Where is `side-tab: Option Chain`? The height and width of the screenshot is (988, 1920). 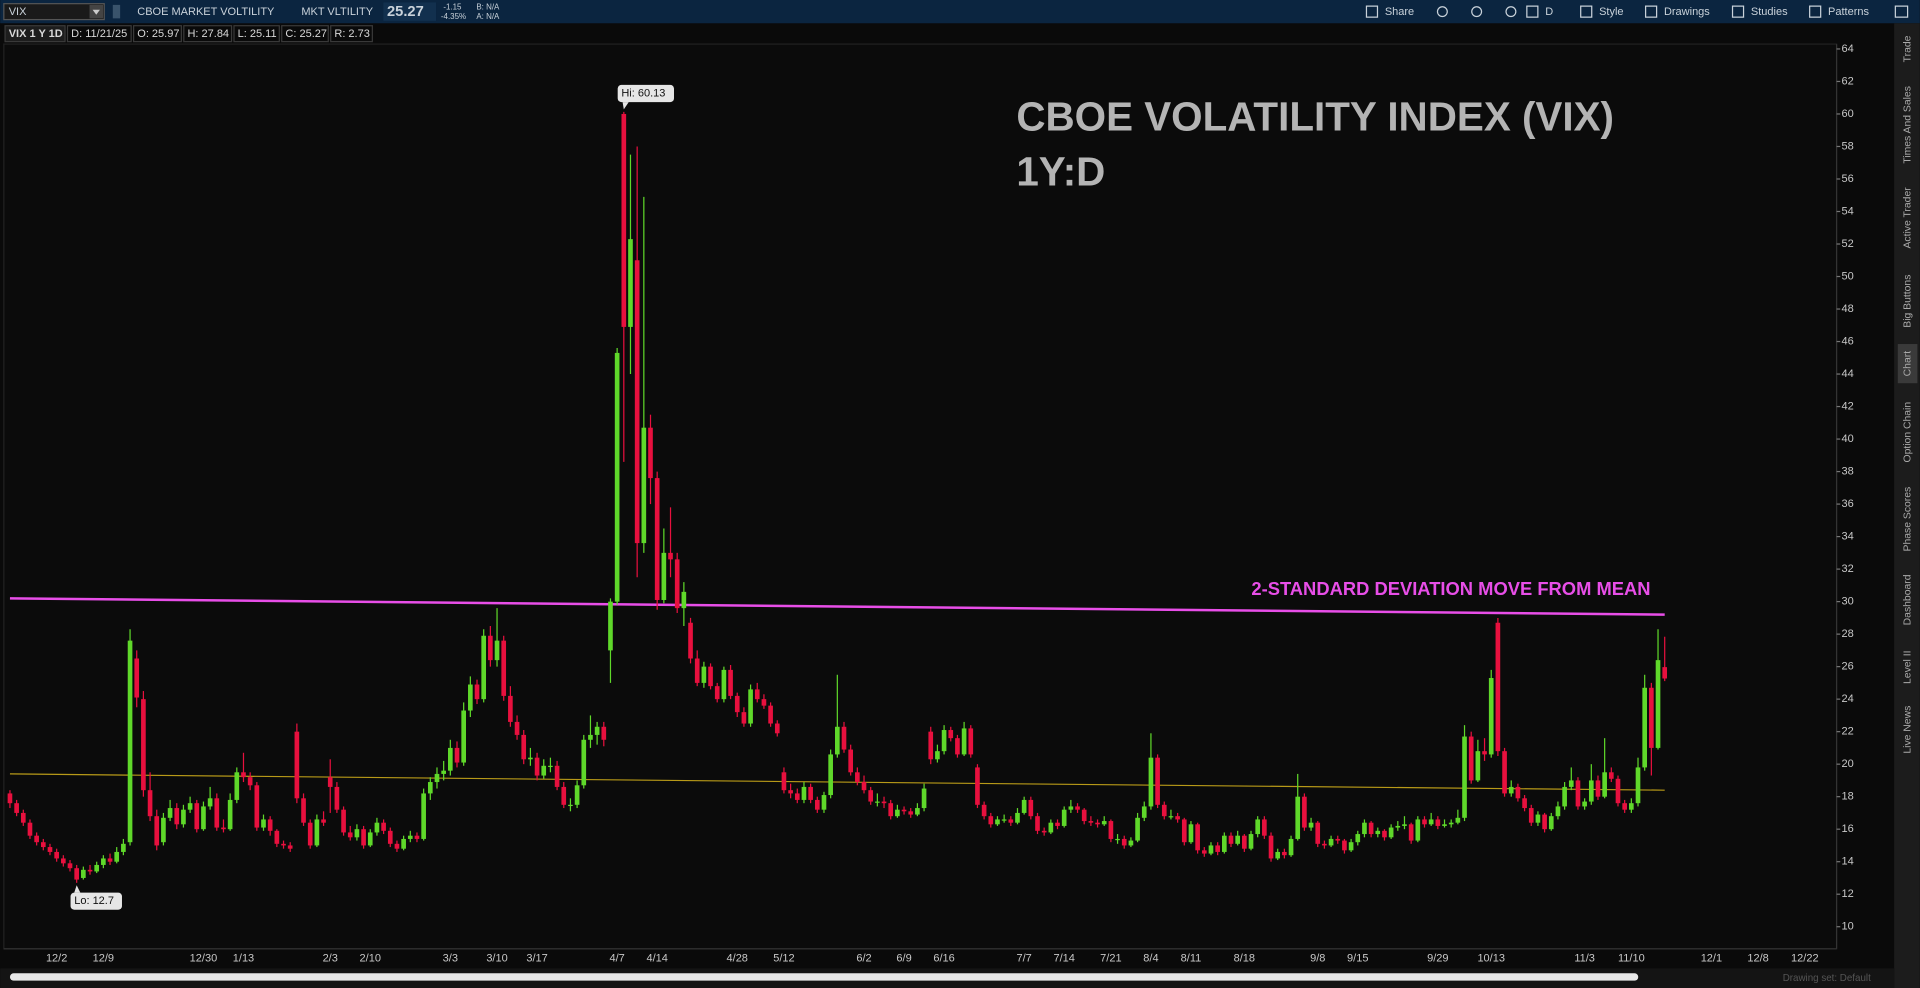
side-tab: Option Chain is located at coordinates (1907, 432).